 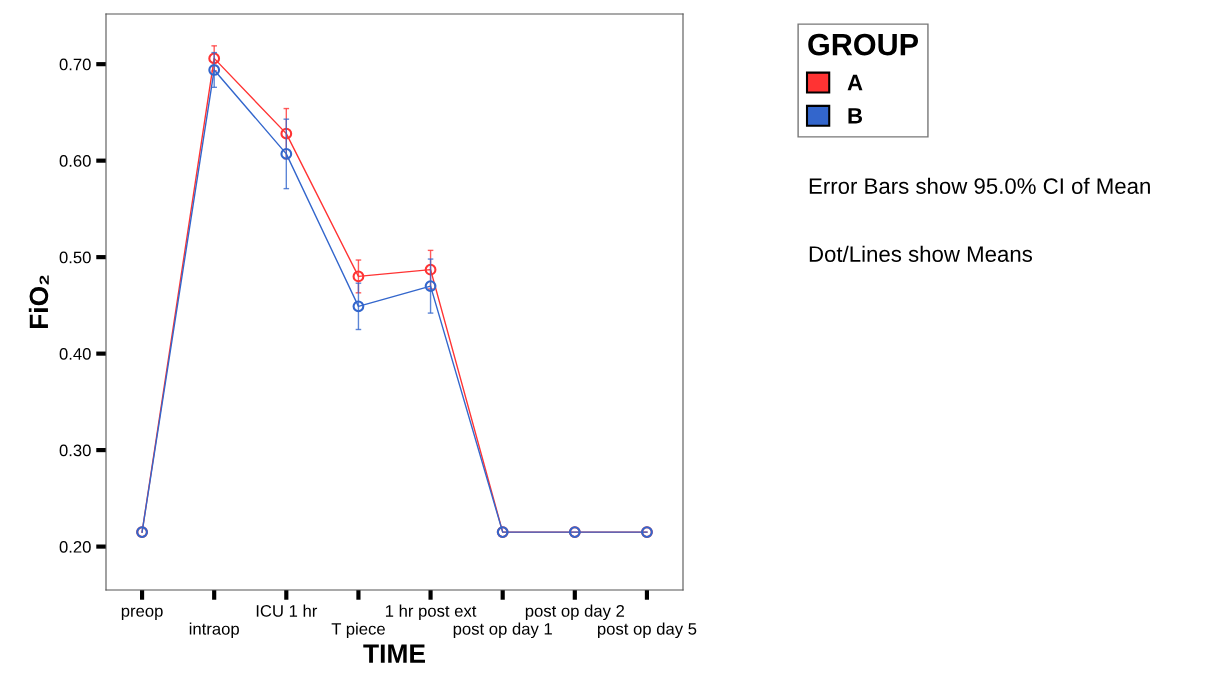 What do you see at coordinates (863, 44) in the screenshot?
I see `legend-title: GROUP` at bounding box center [863, 44].